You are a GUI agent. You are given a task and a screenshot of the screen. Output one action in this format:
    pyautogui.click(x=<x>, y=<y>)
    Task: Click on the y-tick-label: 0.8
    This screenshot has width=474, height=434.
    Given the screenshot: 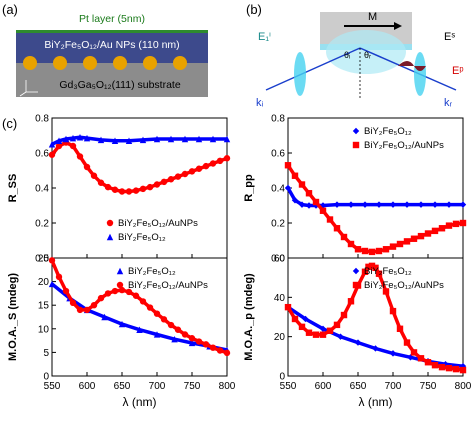 What is the action you would take?
    pyautogui.click(x=278, y=119)
    